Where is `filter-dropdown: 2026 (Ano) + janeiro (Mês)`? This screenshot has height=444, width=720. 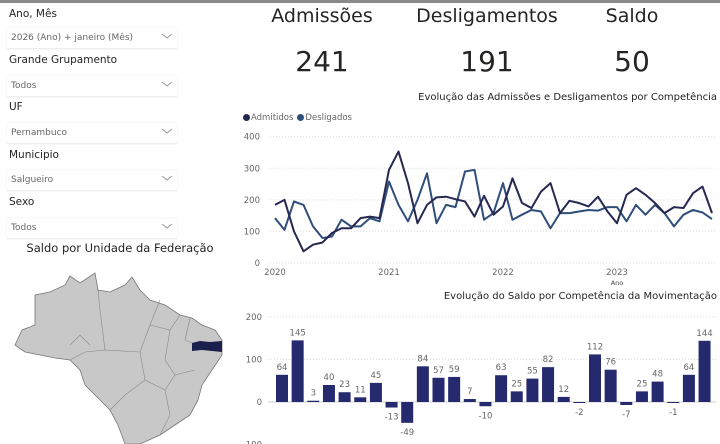
filter-dropdown: 2026 (Ano) + janeiro (Mês) is located at coordinates (92, 38).